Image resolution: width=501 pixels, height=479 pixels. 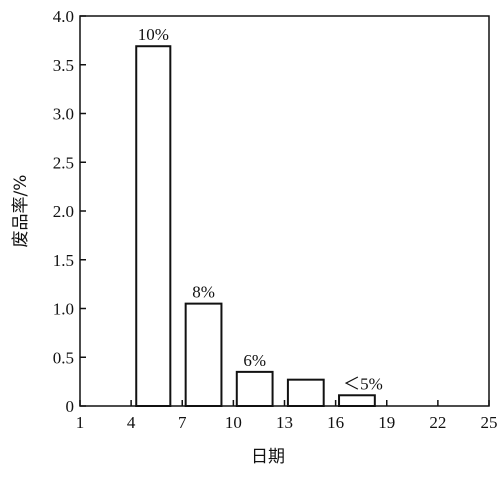 I want to click on x-axis-label: 日期, so click(x=268, y=457).